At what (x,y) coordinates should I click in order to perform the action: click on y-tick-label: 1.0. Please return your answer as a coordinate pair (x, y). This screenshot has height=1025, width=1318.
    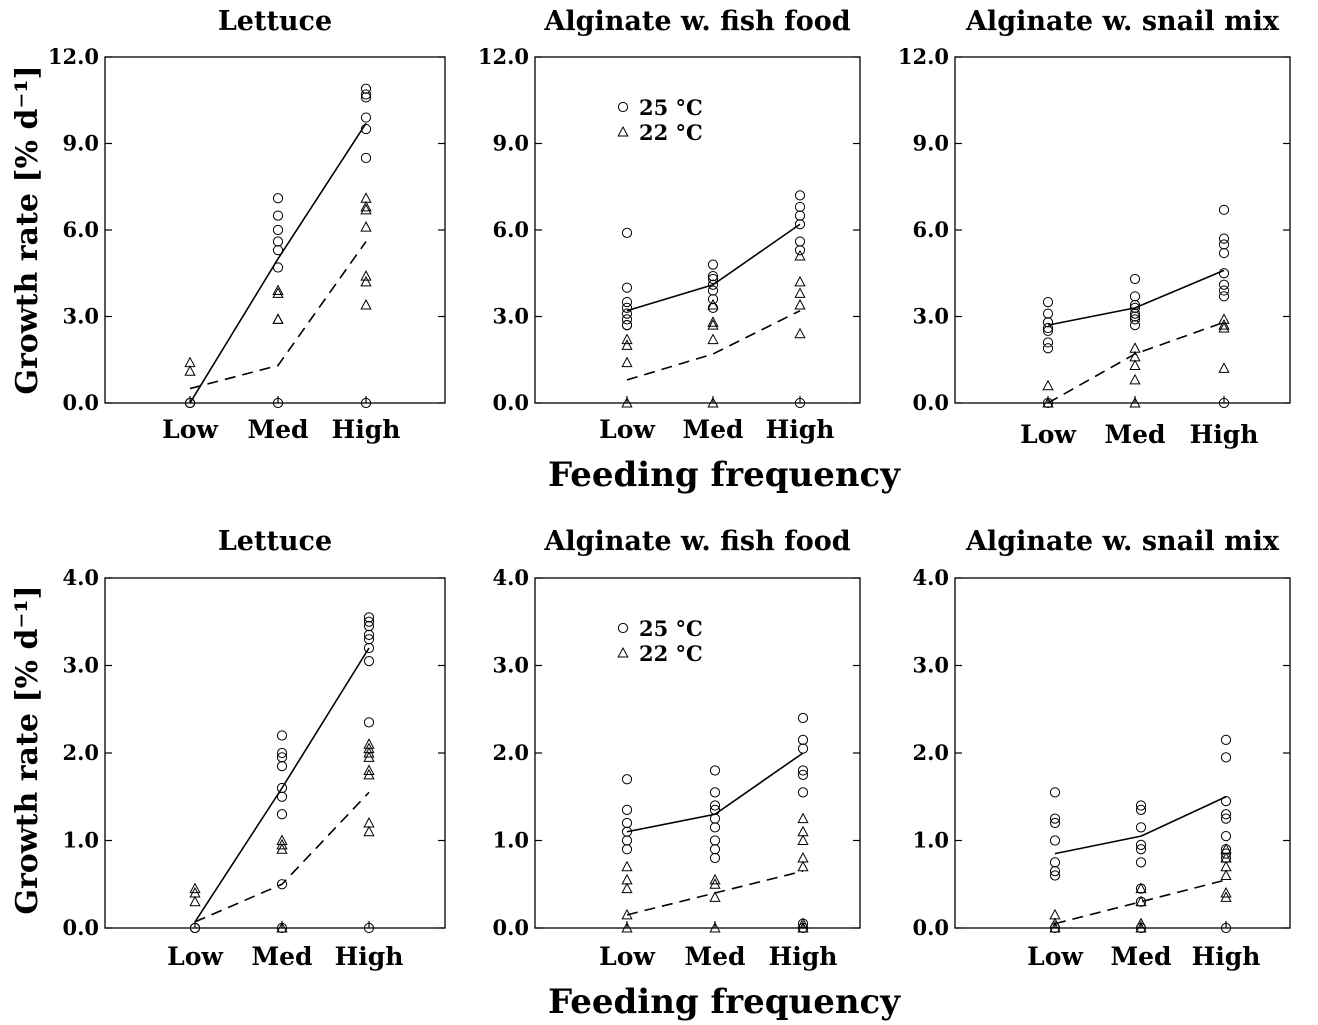
    Looking at the image, I should click on (510, 840).